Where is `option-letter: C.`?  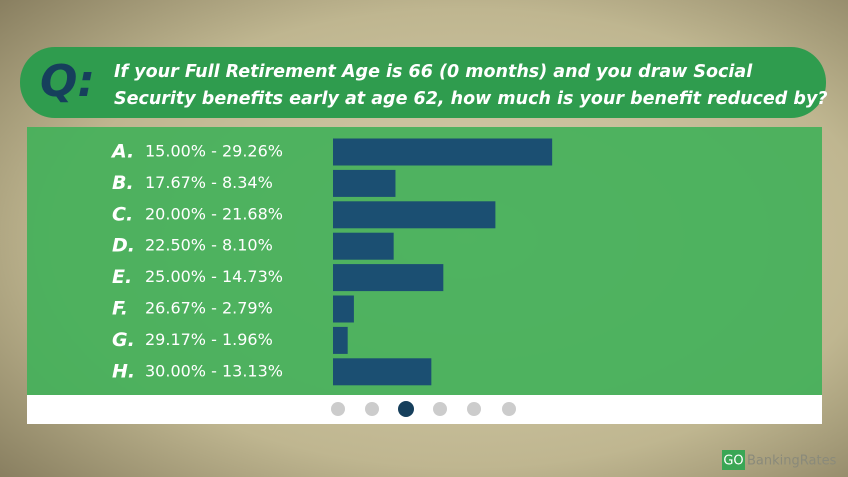
option-letter: C. is located at coordinates (122, 214).